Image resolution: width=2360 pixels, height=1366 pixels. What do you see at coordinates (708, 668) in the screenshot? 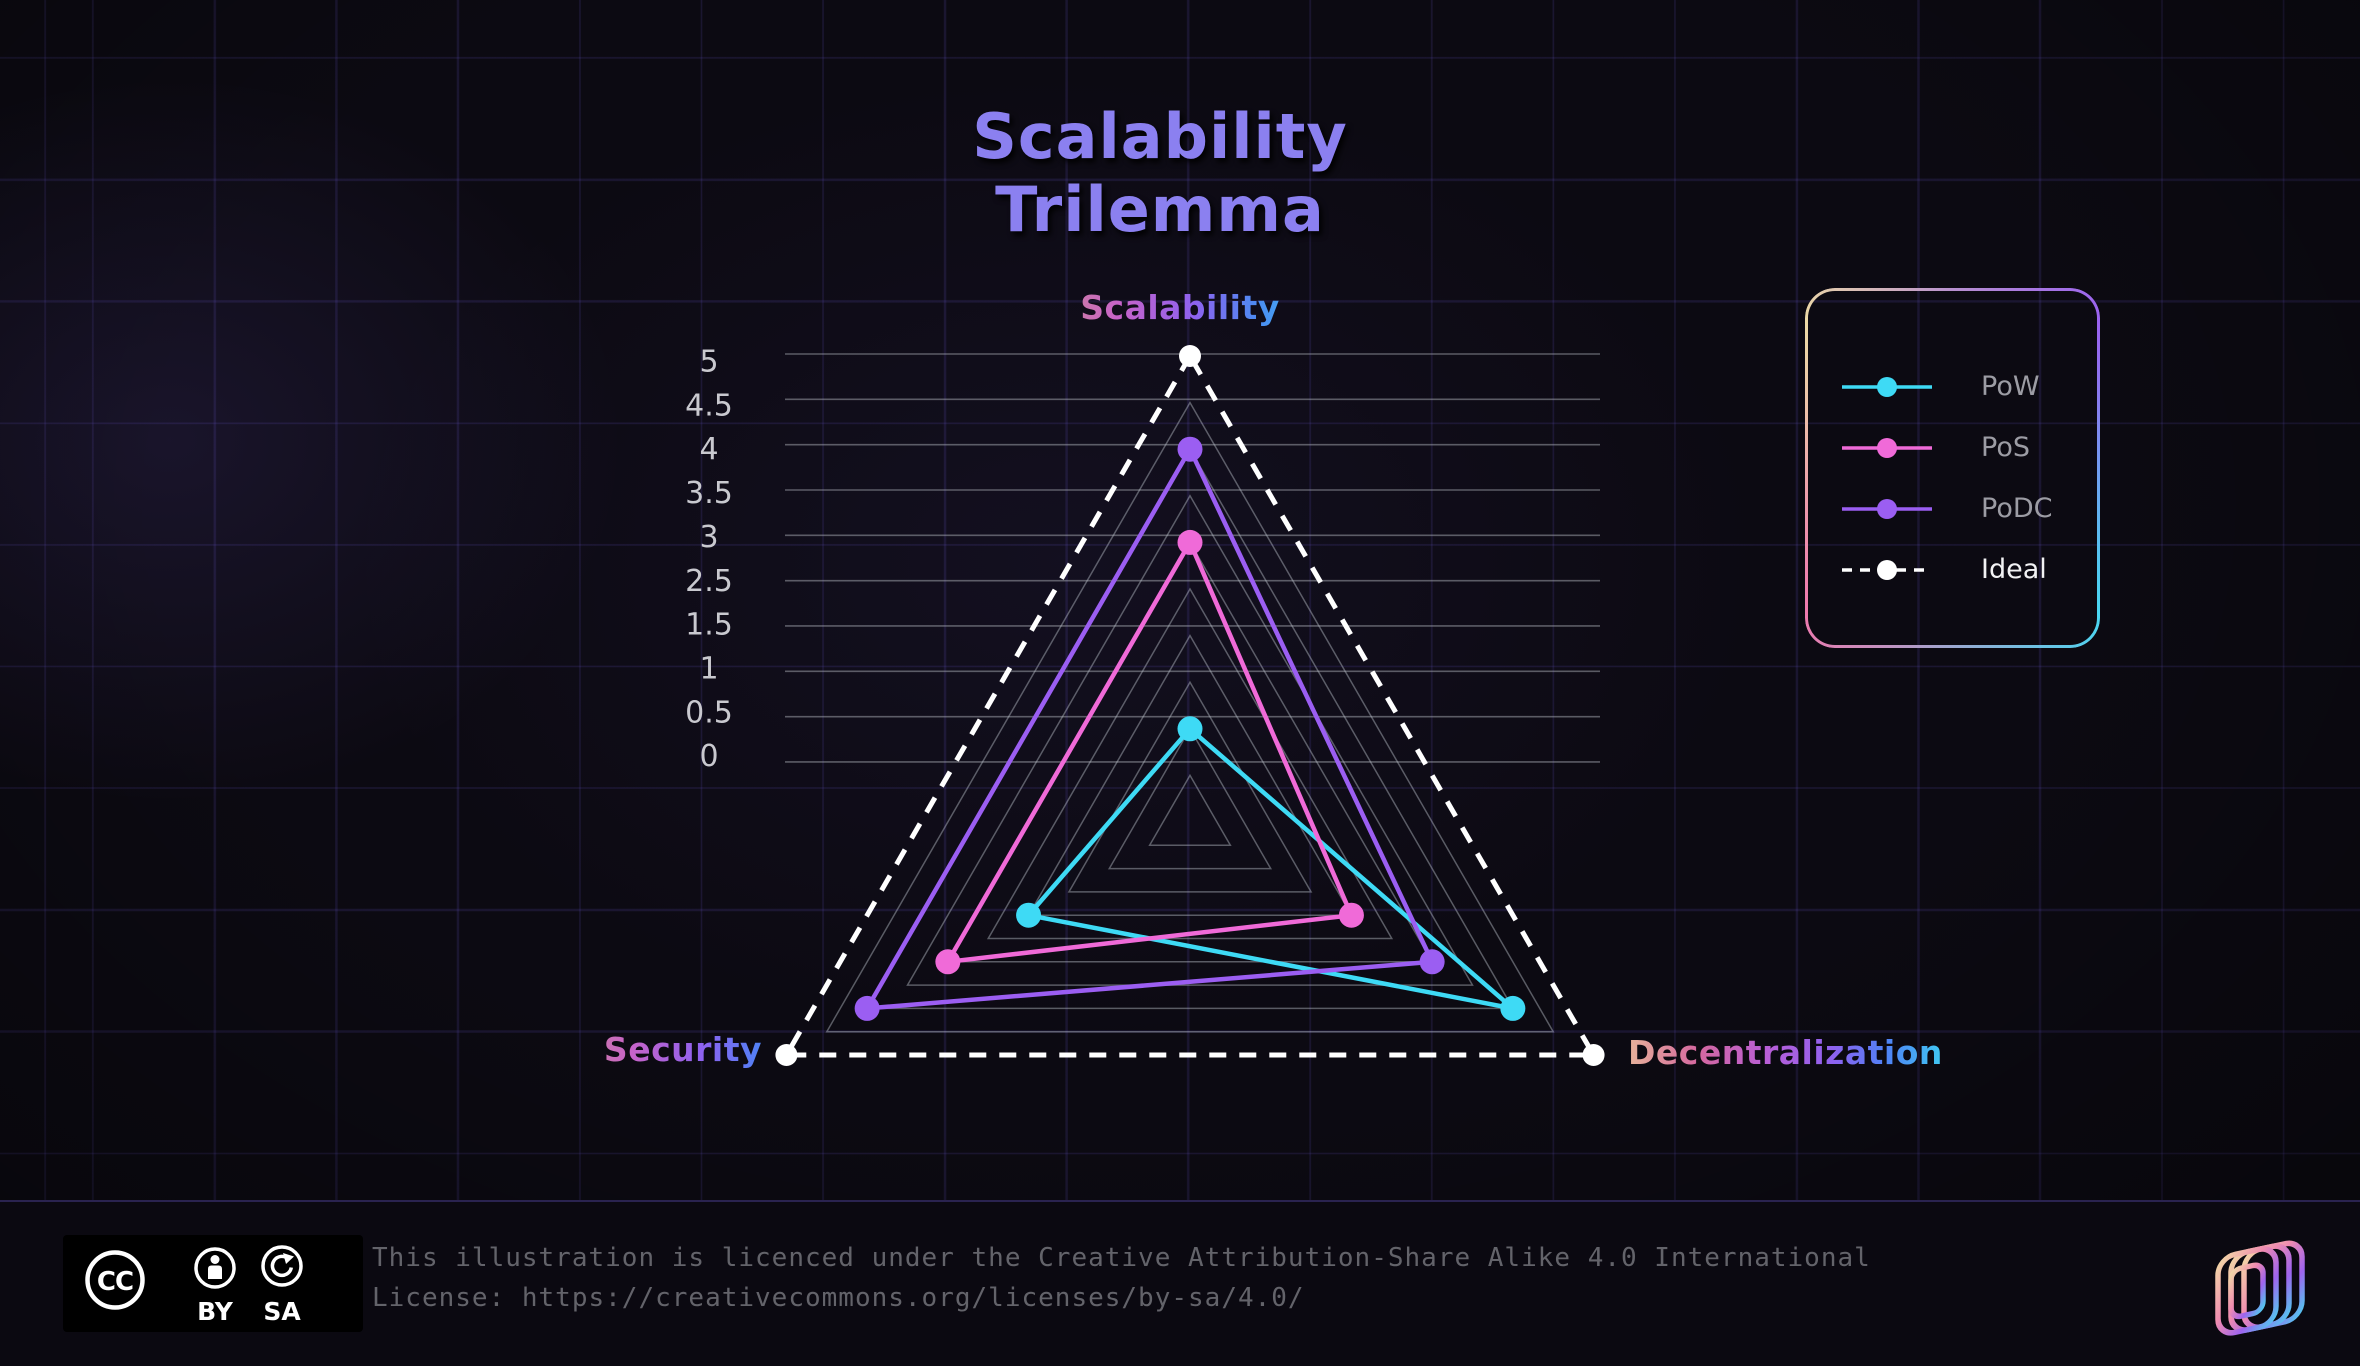
I see `tick-label: 1` at bounding box center [708, 668].